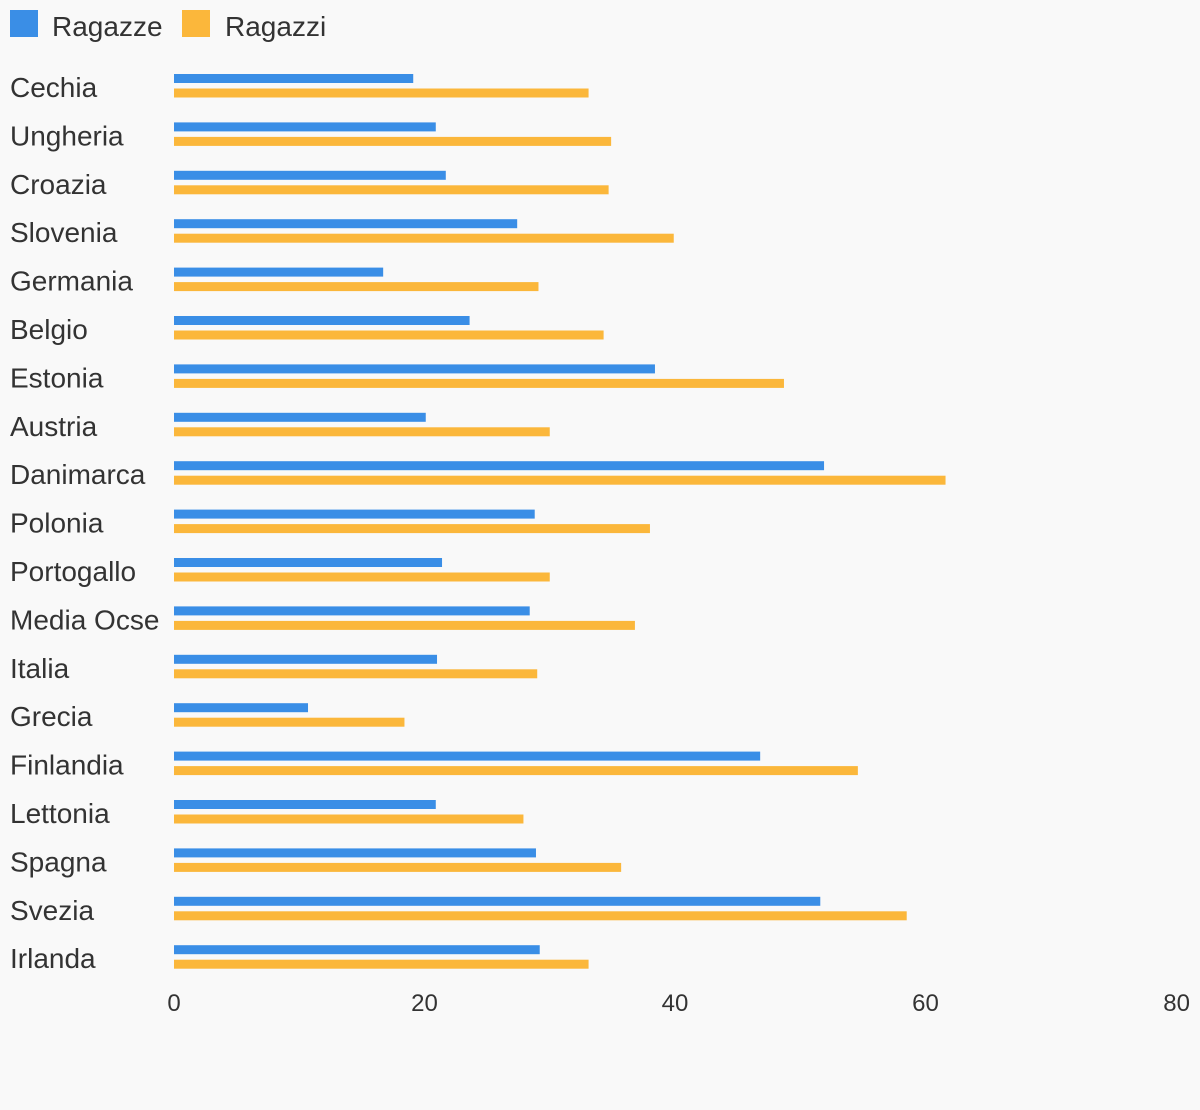  I want to click on category-label-germania: Germania, so click(71, 281).